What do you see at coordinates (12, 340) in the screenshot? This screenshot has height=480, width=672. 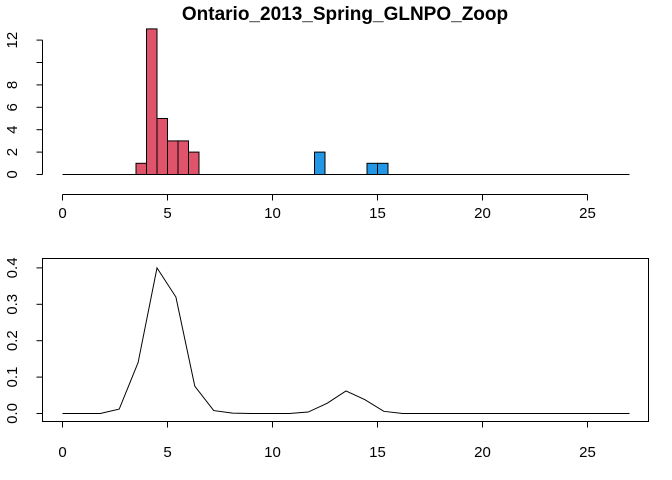 I see `y-tick-label: 0.2` at bounding box center [12, 340].